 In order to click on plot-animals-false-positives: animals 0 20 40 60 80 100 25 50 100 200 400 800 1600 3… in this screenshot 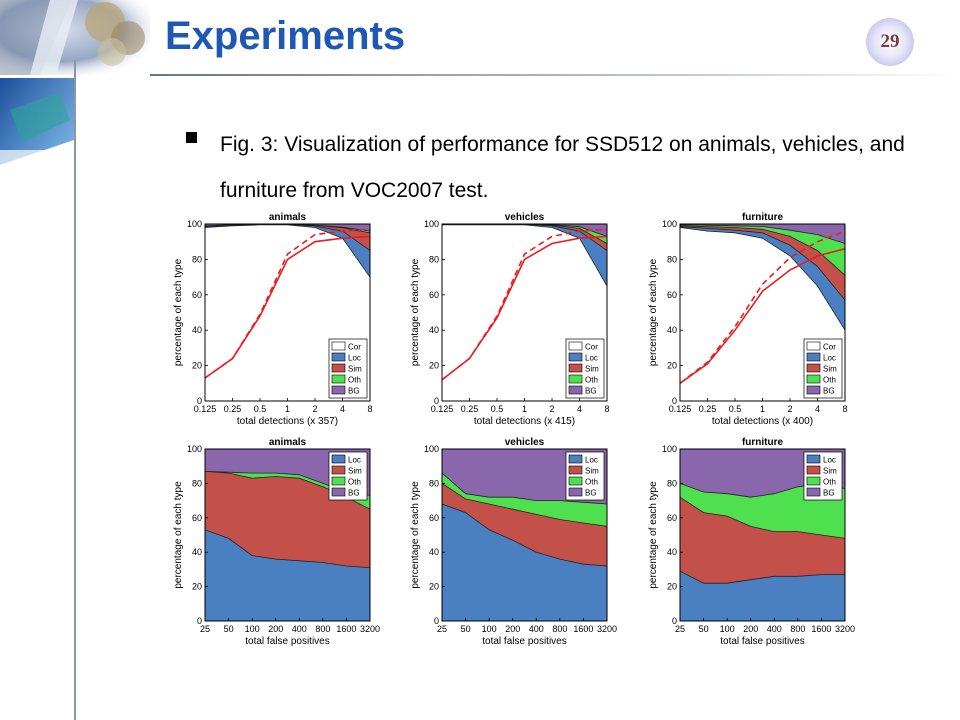, I will do `click(276, 542)`.